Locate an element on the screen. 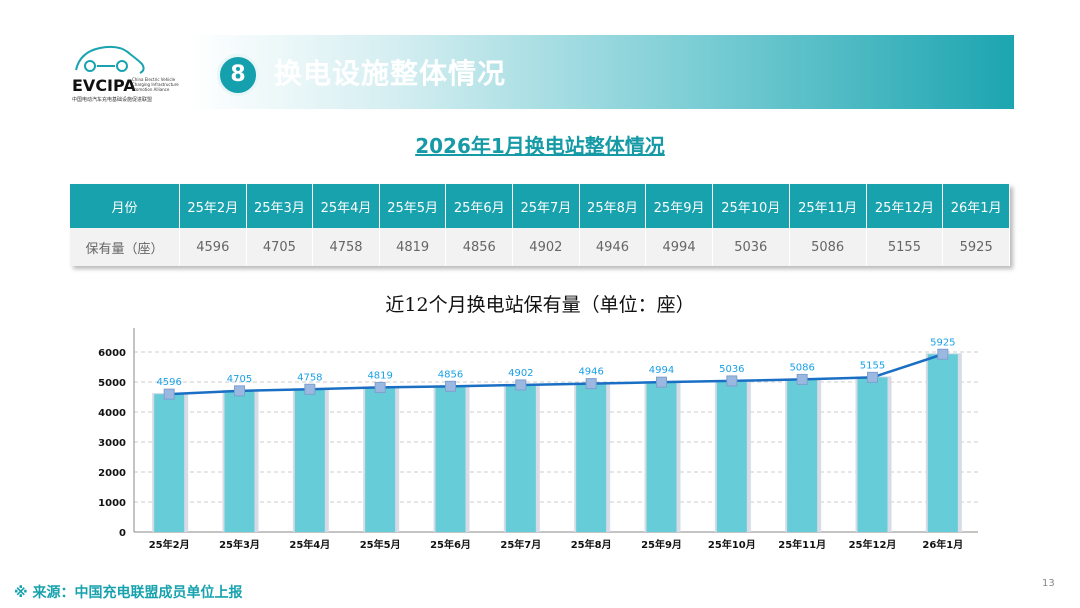 This screenshot has width=1080, height=608. x-tick-label: 25年3月 is located at coordinates (239, 544).